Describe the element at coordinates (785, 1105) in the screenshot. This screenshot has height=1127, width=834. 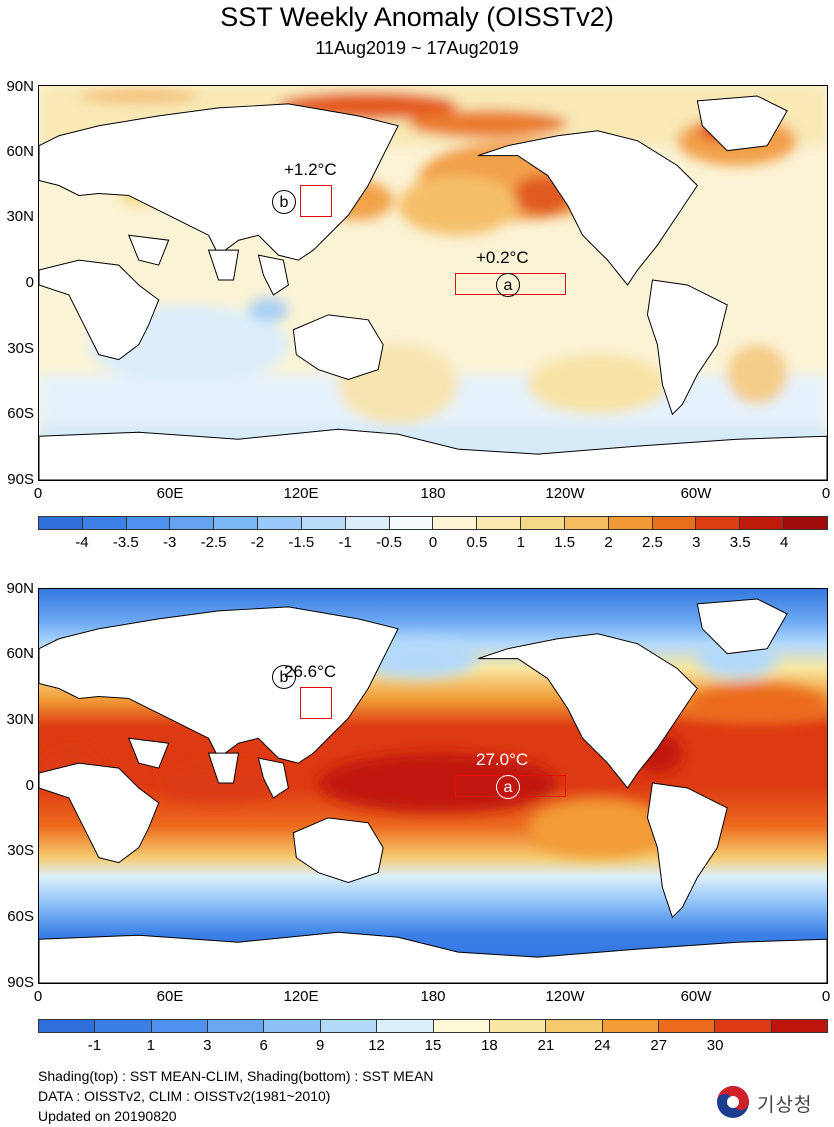
I see `kma-logo-text: 기상청` at that location.